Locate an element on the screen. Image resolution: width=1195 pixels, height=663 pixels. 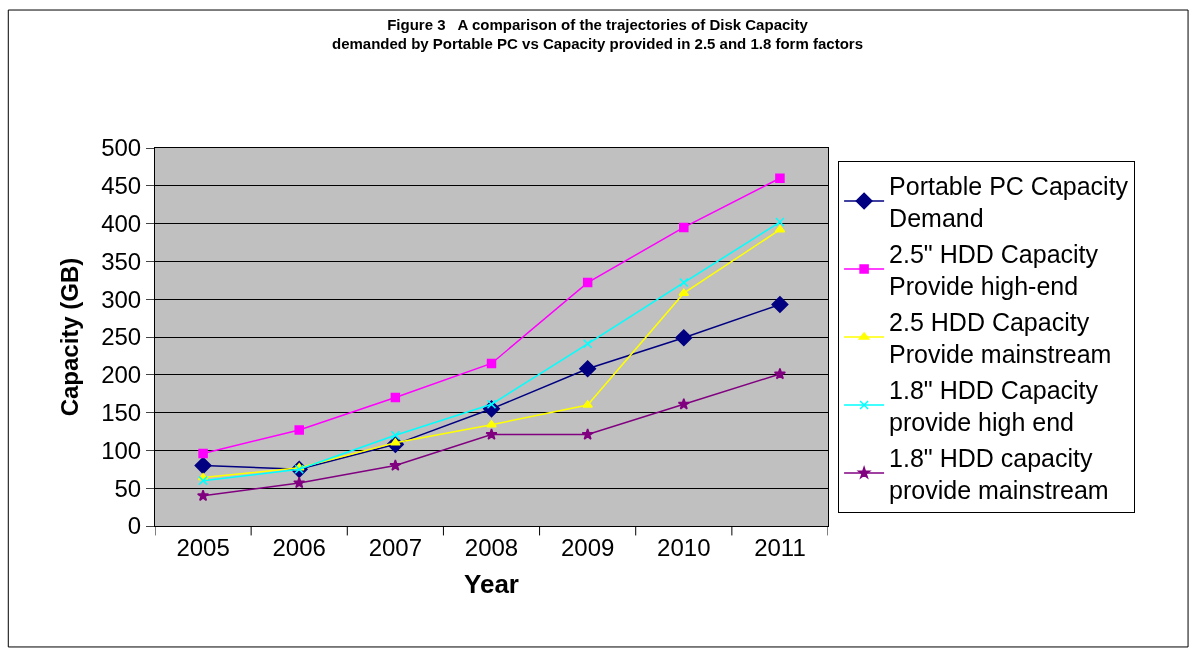
legend-label: 2.5" HDD Capacity Provide high-end is located at coordinates (994, 269).